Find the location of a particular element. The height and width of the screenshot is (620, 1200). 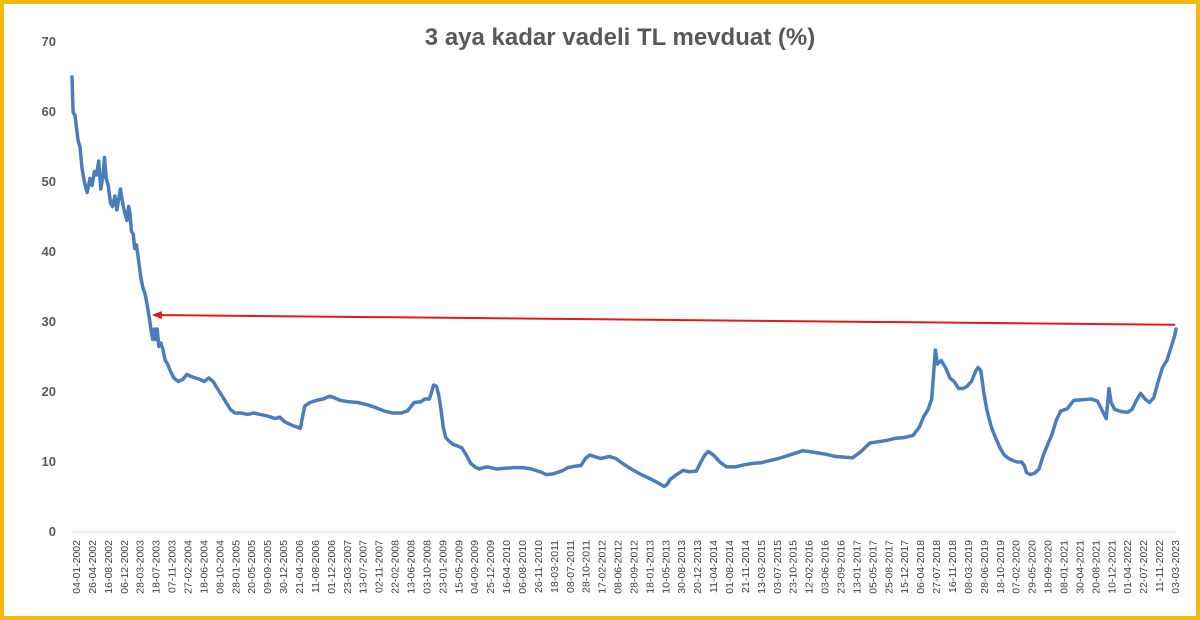

y-tick-label: 50 is located at coordinates (49, 181).